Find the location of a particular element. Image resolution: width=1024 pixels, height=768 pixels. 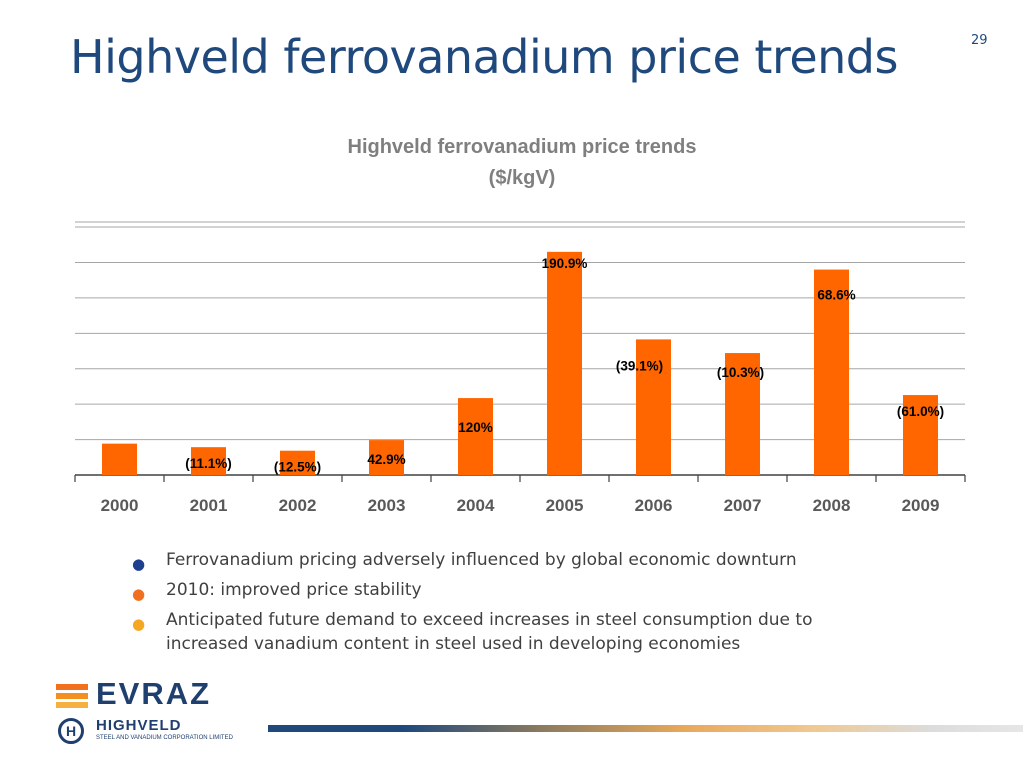

bullet-text: 2010: improved price stability is located at coordinates (294, 590).